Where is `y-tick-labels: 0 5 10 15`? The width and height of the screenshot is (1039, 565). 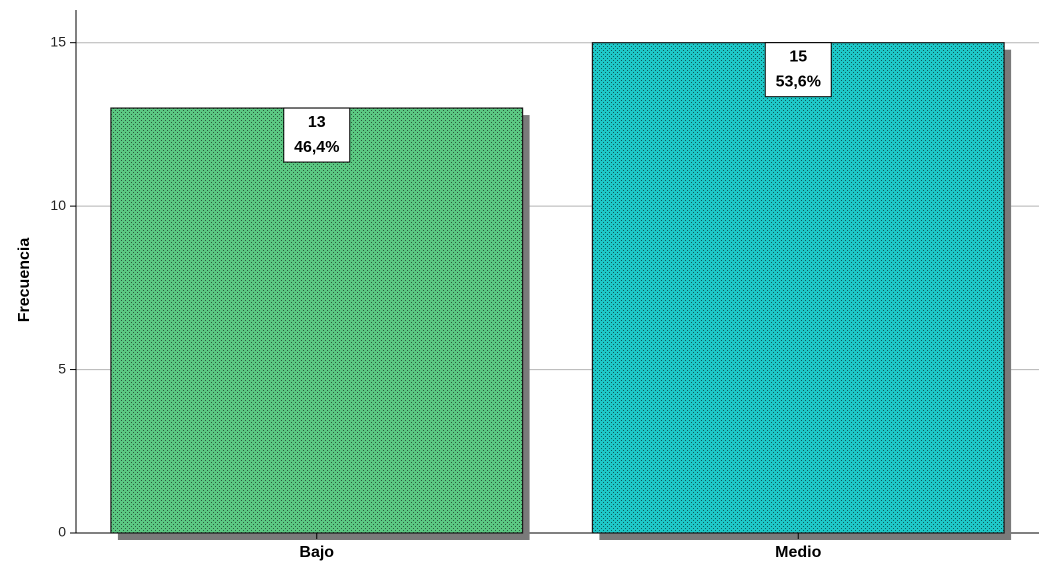
y-tick-labels: 0 5 10 15 is located at coordinates (63, 286).